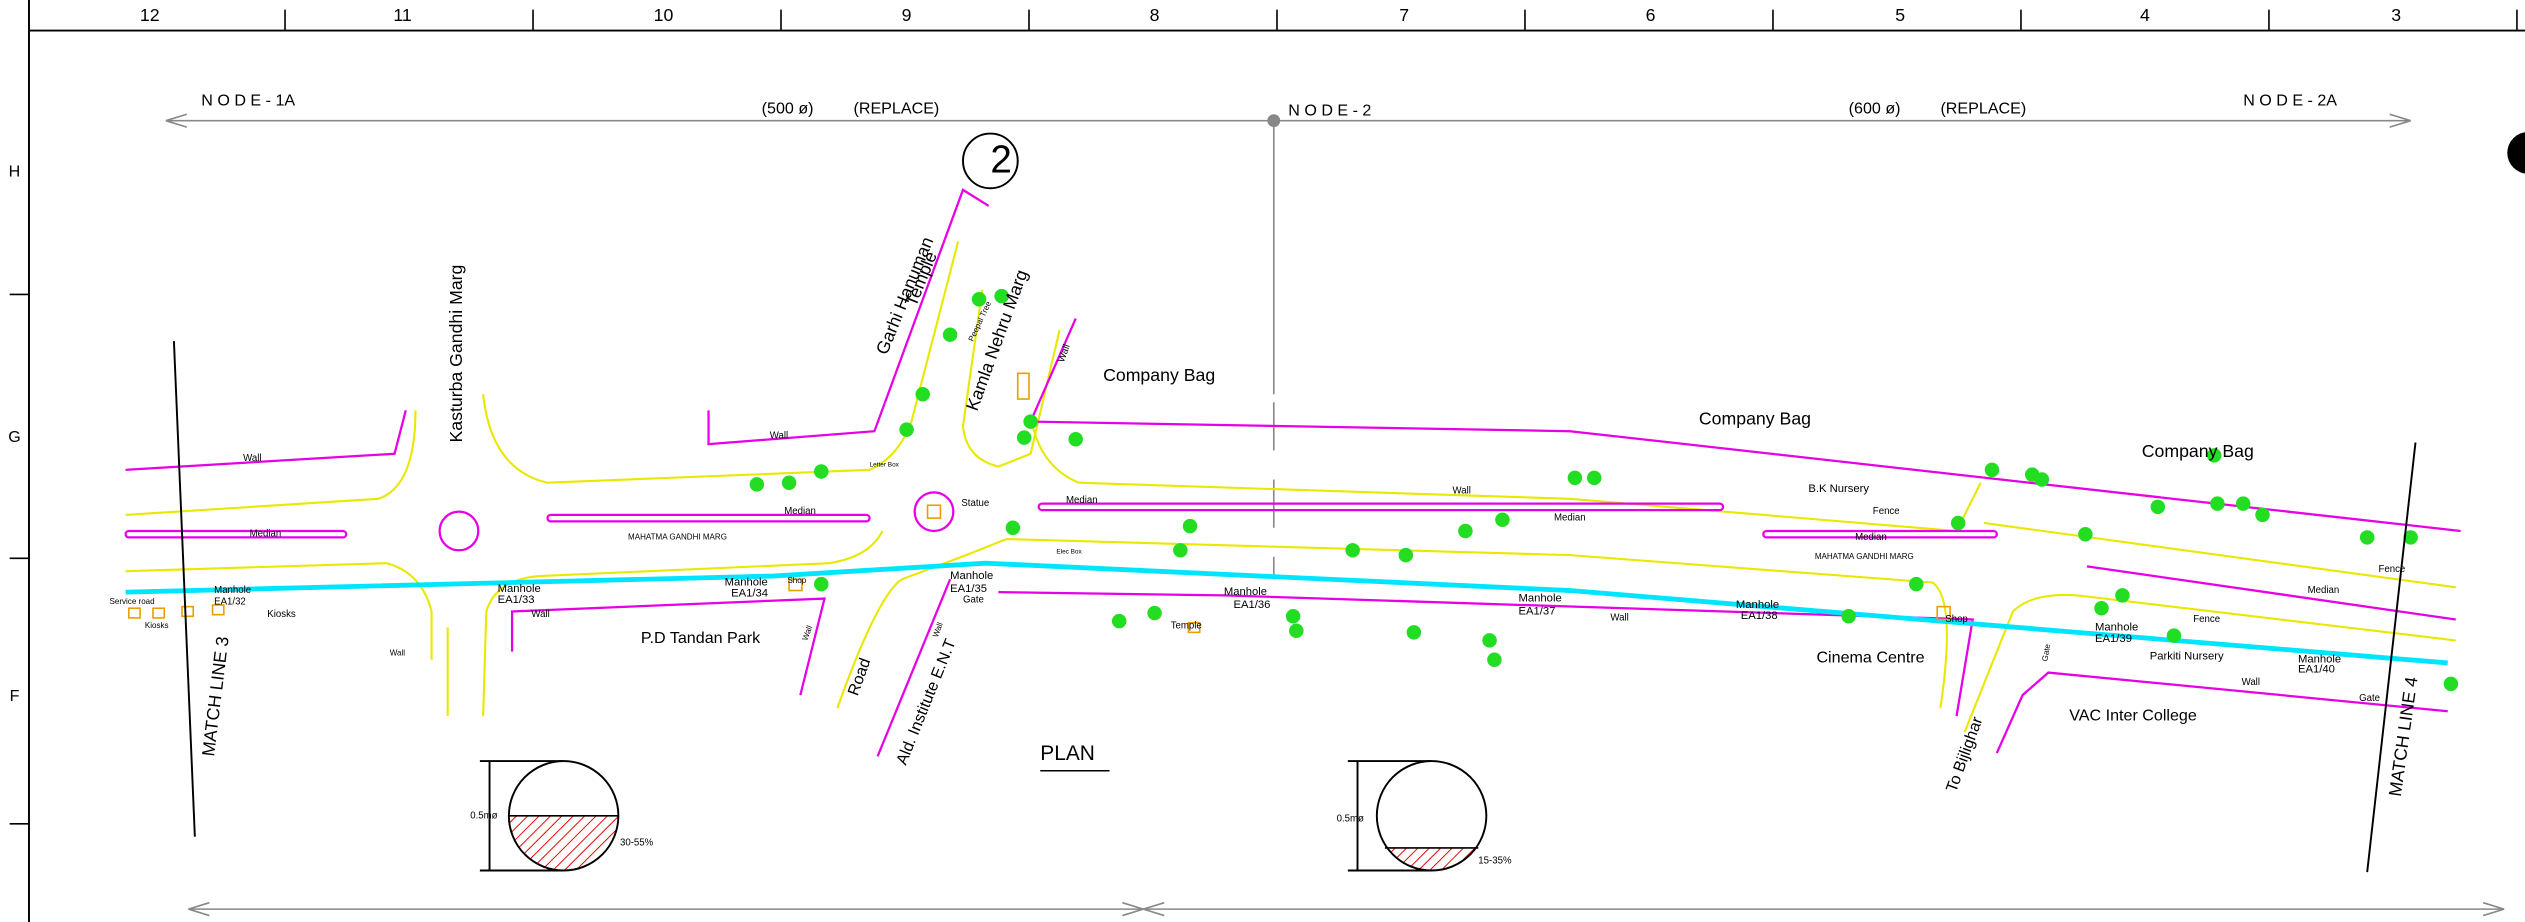 This screenshot has height=922, width=2525. I want to click on label: PLAN, so click(1067, 753).